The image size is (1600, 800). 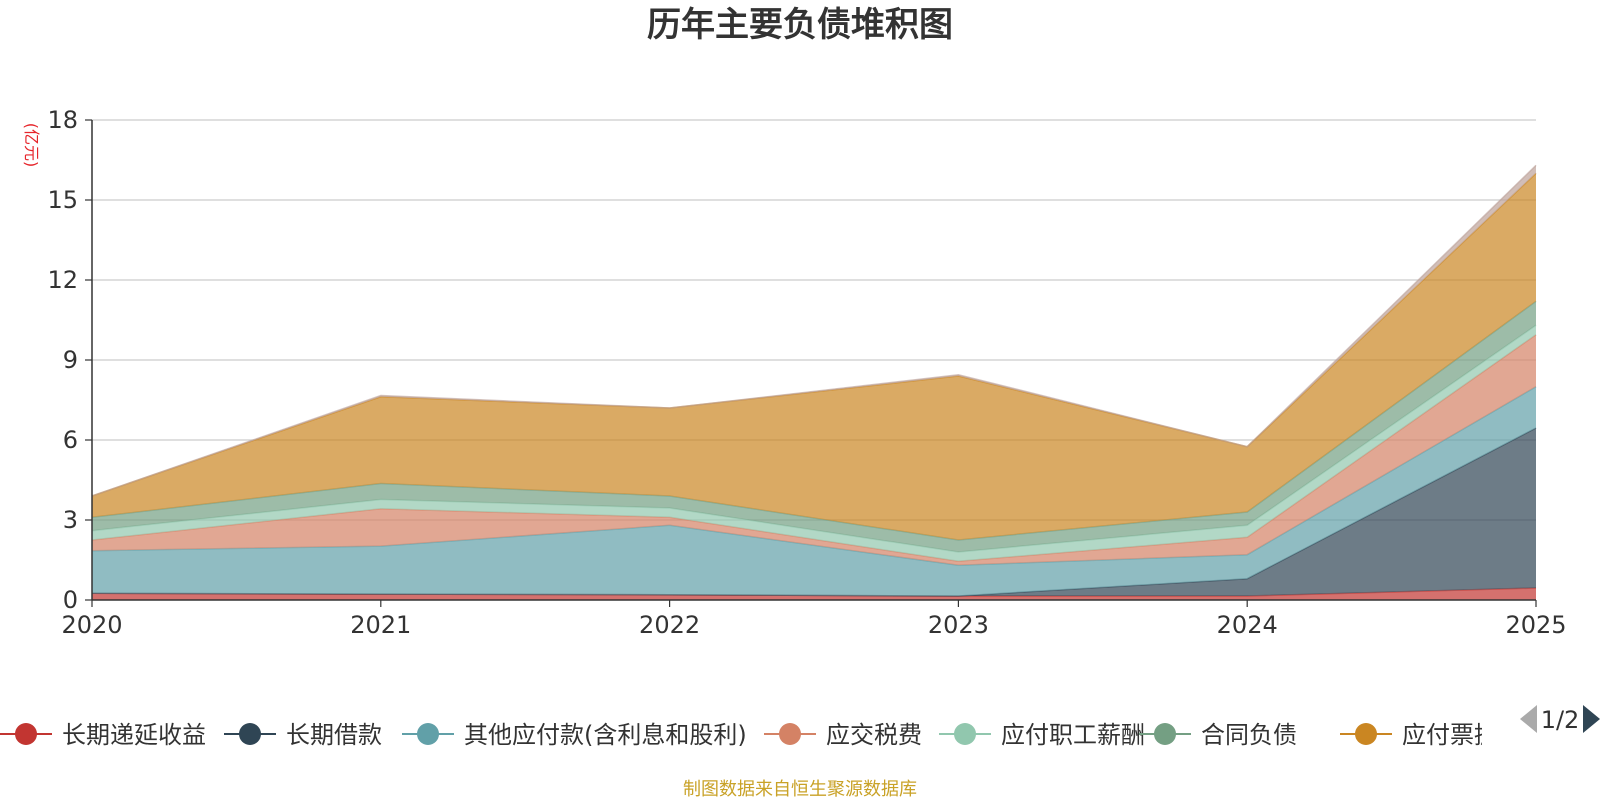 What do you see at coordinates (814, 594) in the screenshot?
I see `area-长期递延收益` at bounding box center [814, 594].